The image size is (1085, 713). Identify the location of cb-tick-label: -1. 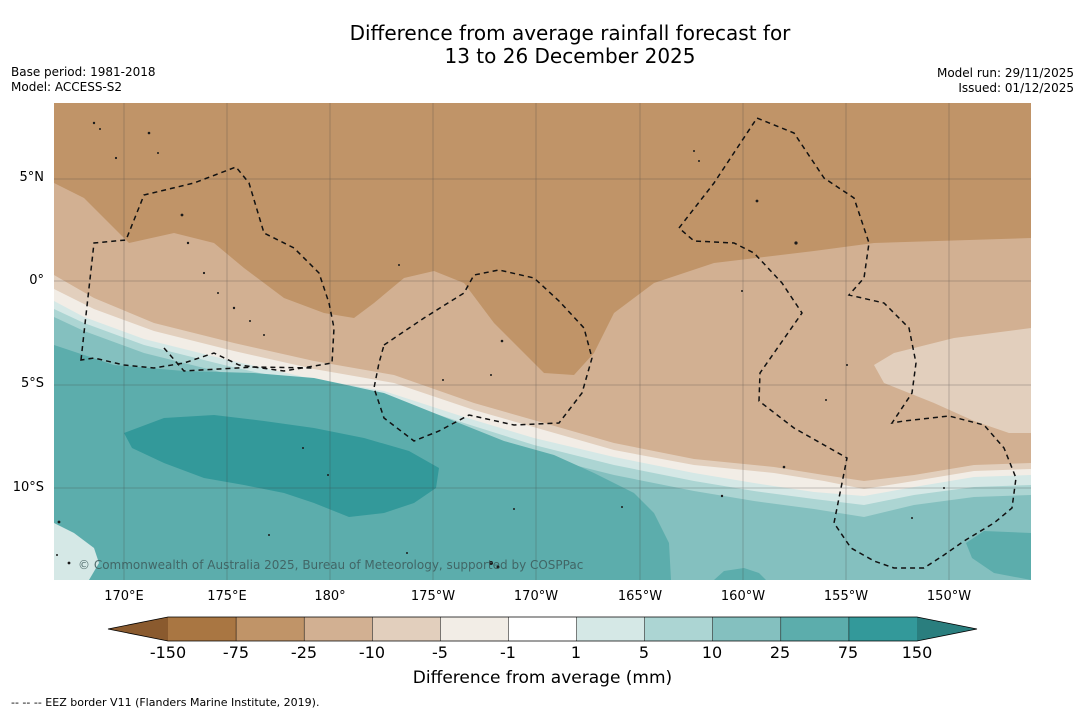
(508, 652).